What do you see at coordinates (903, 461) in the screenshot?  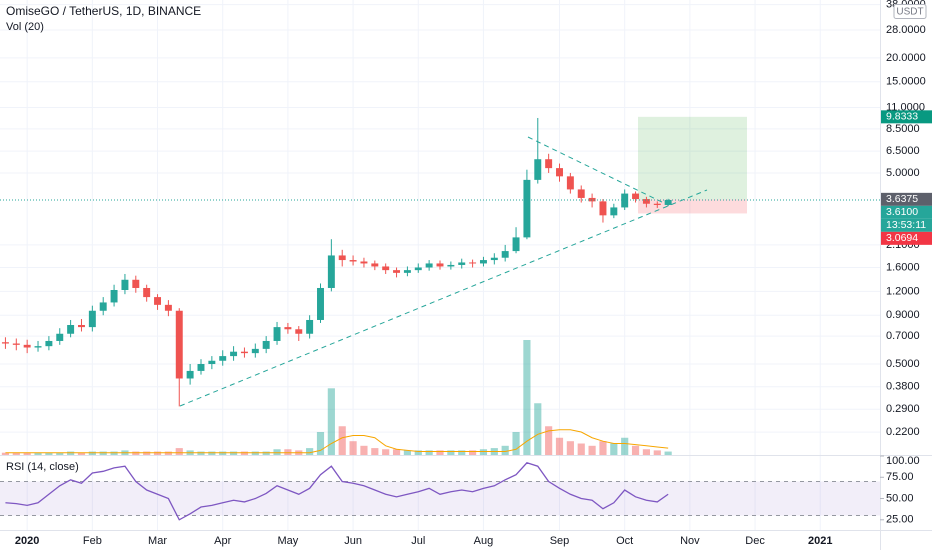 I see `rsi-tick-label: 100.00` at bounding box center [903, 461].